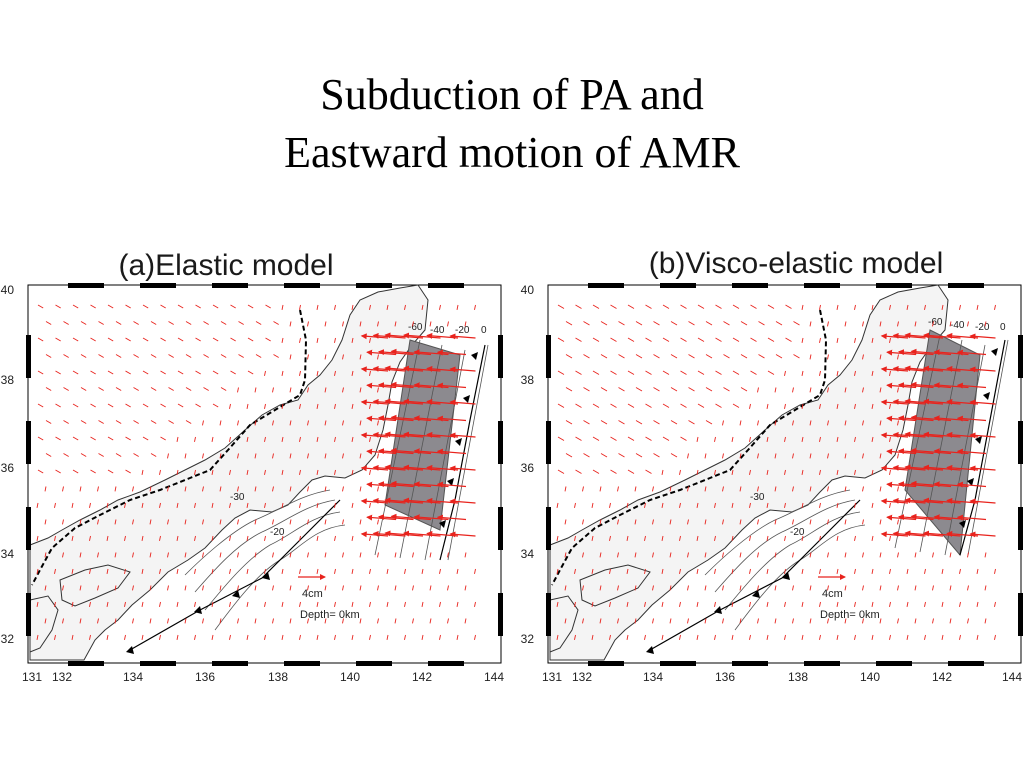 The image size is (1024, 768). What do you see at coordinates (302, 503) in the screenshot?
I see `panel-a-trench-teeth` at bounding box center [302, 503].